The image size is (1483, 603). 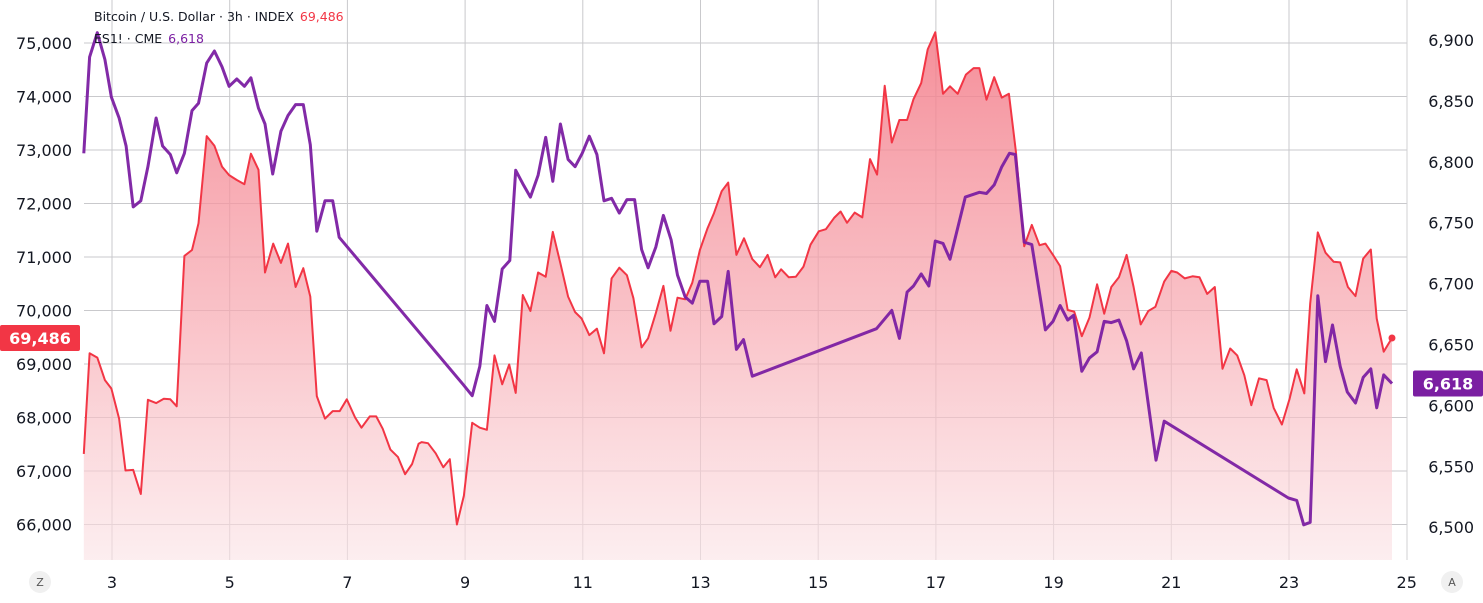 What do you see at coordinates (44, 364) in the screenshot?
I see `left-tick-label: 69,000` at bounding box center [44, 364].